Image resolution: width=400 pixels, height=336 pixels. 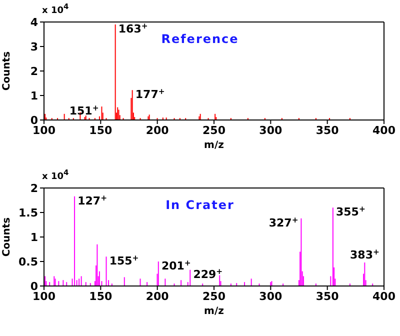 What do you see at coordinates (34, 47) in the screenshot?
I see `y-tick-label: 3` at bounding box center [34, 47].